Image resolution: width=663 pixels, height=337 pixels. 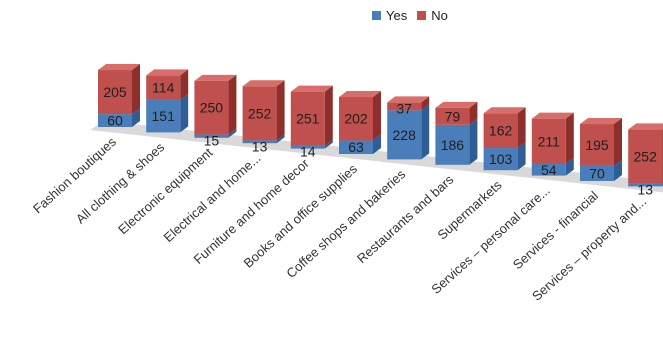 I want to click on bar-4-no-value: 252, so click(x=260, y=113).